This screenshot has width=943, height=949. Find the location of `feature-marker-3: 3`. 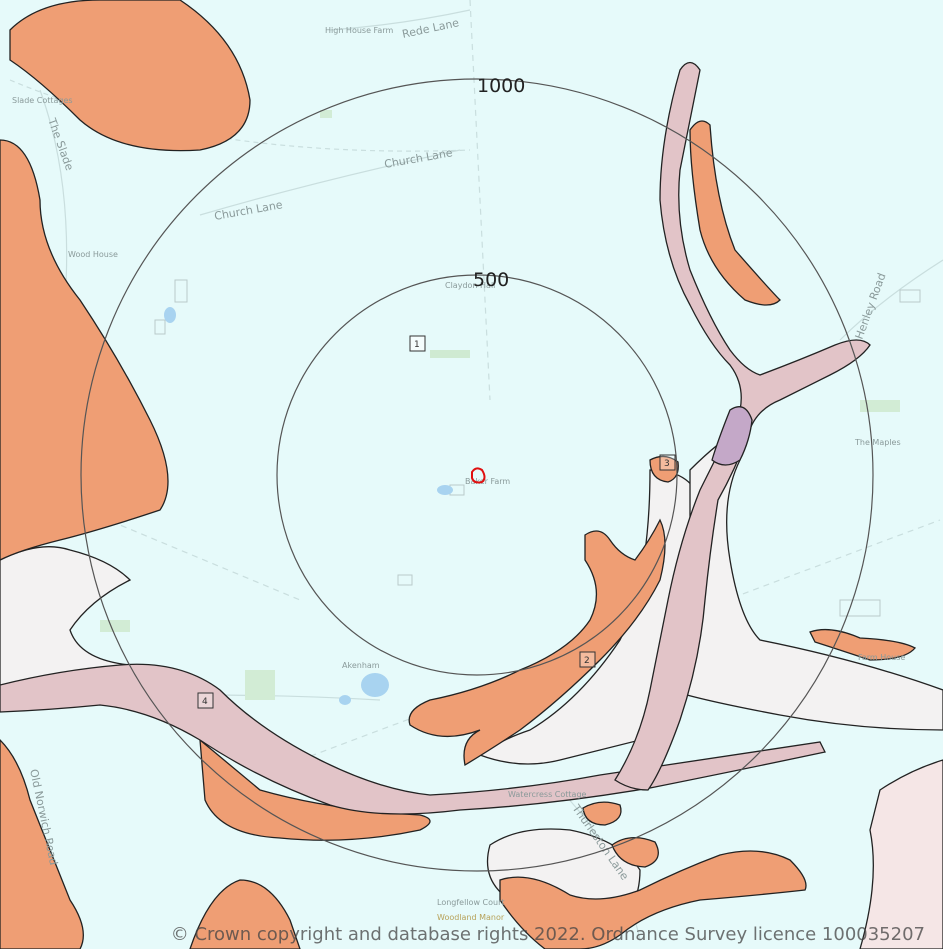

feature-marker-3: 3 is located at coordinates (667, 462).